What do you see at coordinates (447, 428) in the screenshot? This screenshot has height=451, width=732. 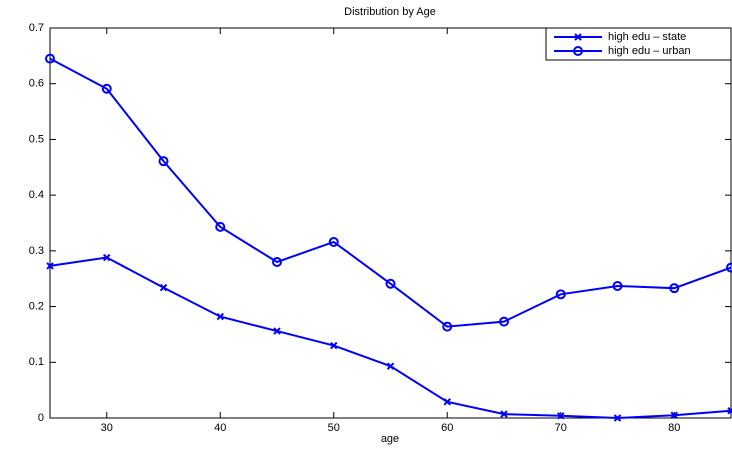 I see `x-tick-label: 60` at bounding box center [447, 428].